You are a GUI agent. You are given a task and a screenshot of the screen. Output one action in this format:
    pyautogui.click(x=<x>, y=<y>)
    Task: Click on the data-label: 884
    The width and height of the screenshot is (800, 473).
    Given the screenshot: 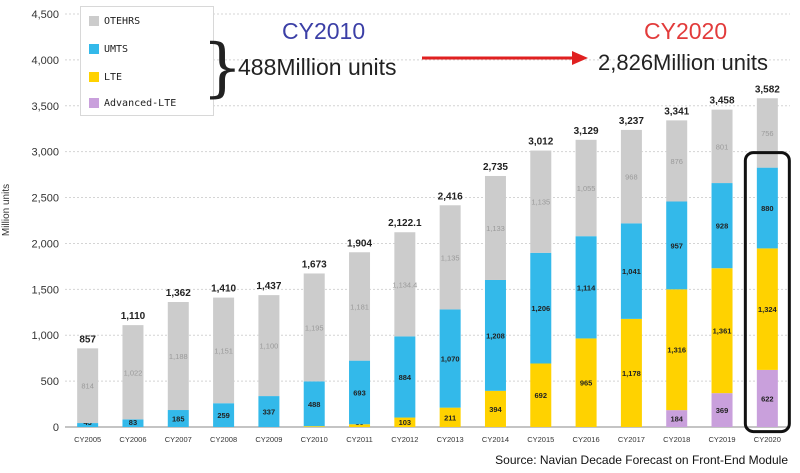 What is the action you would take?
    pyautogui.click(x=405, y=377)
    